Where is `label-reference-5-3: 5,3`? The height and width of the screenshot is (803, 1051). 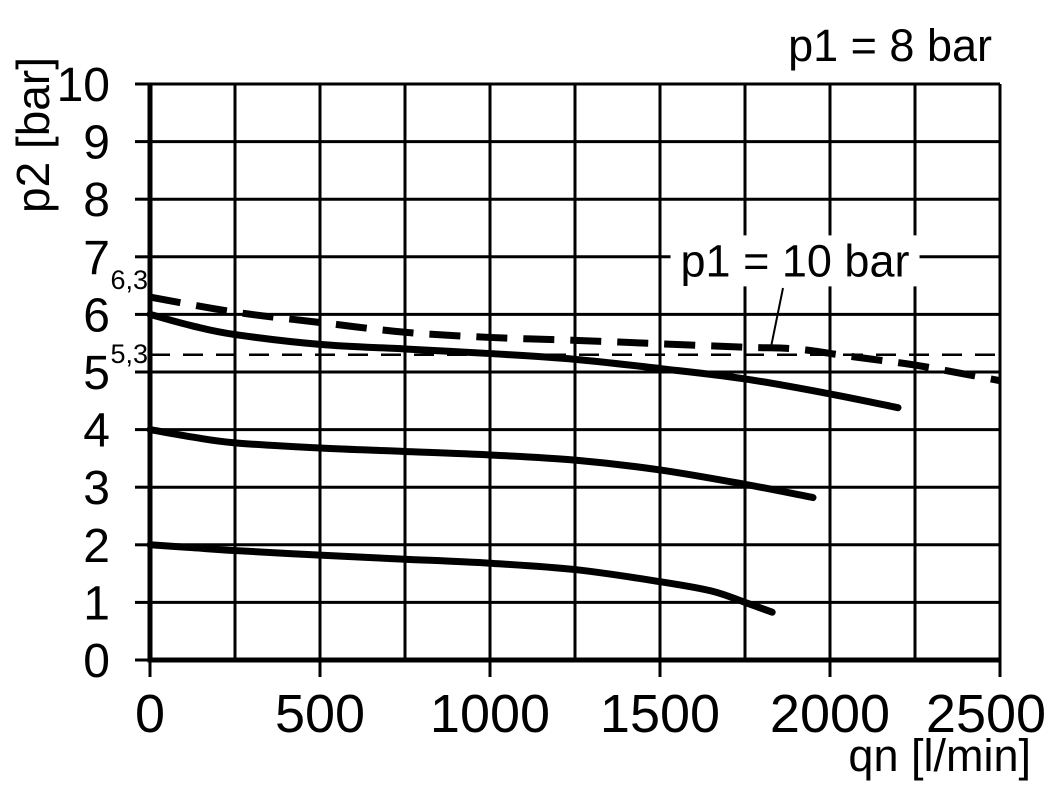 label-reference-5-3: 5,3 is located at coordinates (129, 353).